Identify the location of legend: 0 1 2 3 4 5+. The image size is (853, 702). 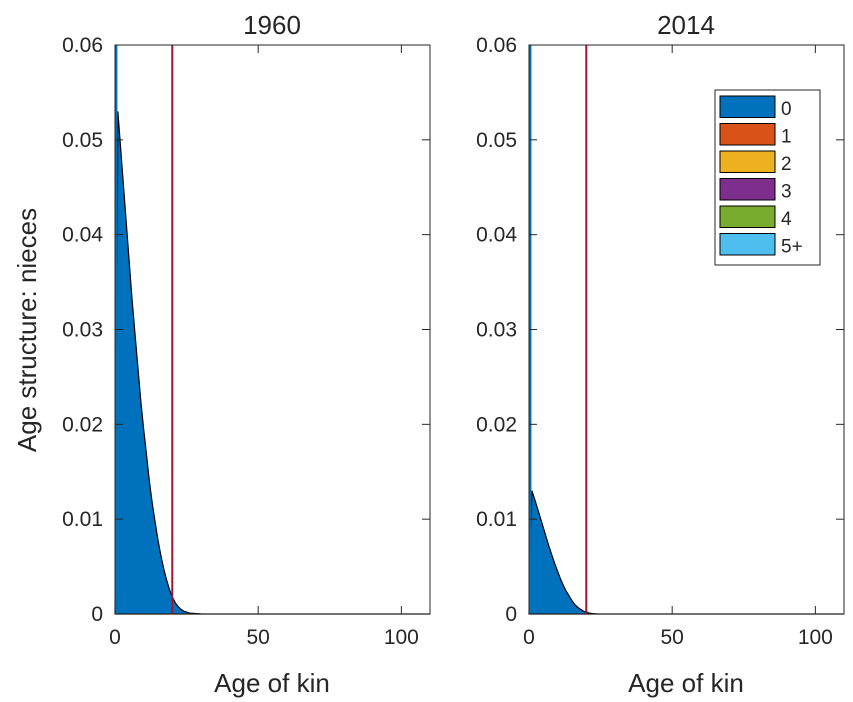
(767, 177).